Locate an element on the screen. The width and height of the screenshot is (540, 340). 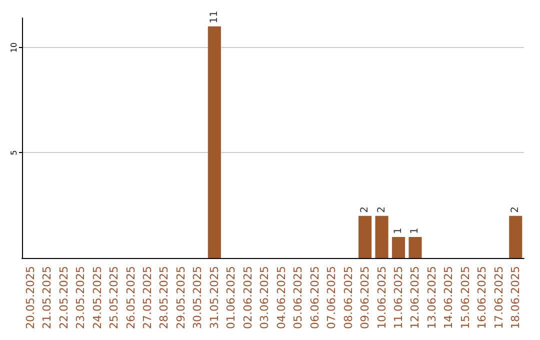
x-tick-label: 09.06.2025 is located at coordinates (365, 298).